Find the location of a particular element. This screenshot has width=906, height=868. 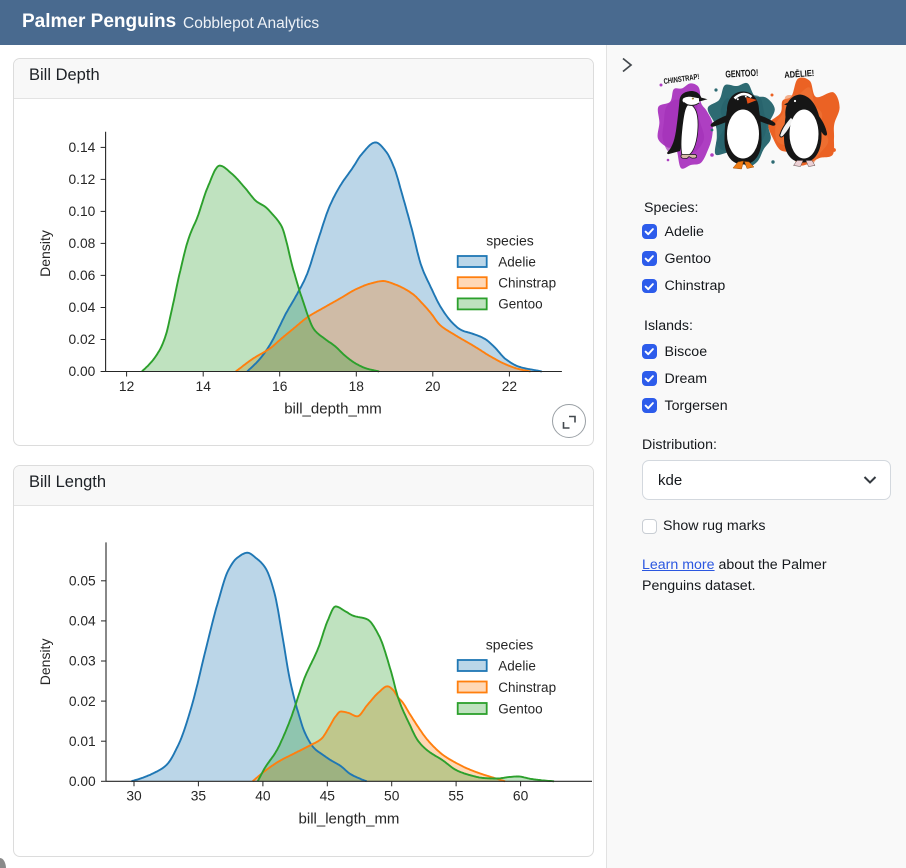

svg-text: 0.06 is located at coordinates (81, 275).